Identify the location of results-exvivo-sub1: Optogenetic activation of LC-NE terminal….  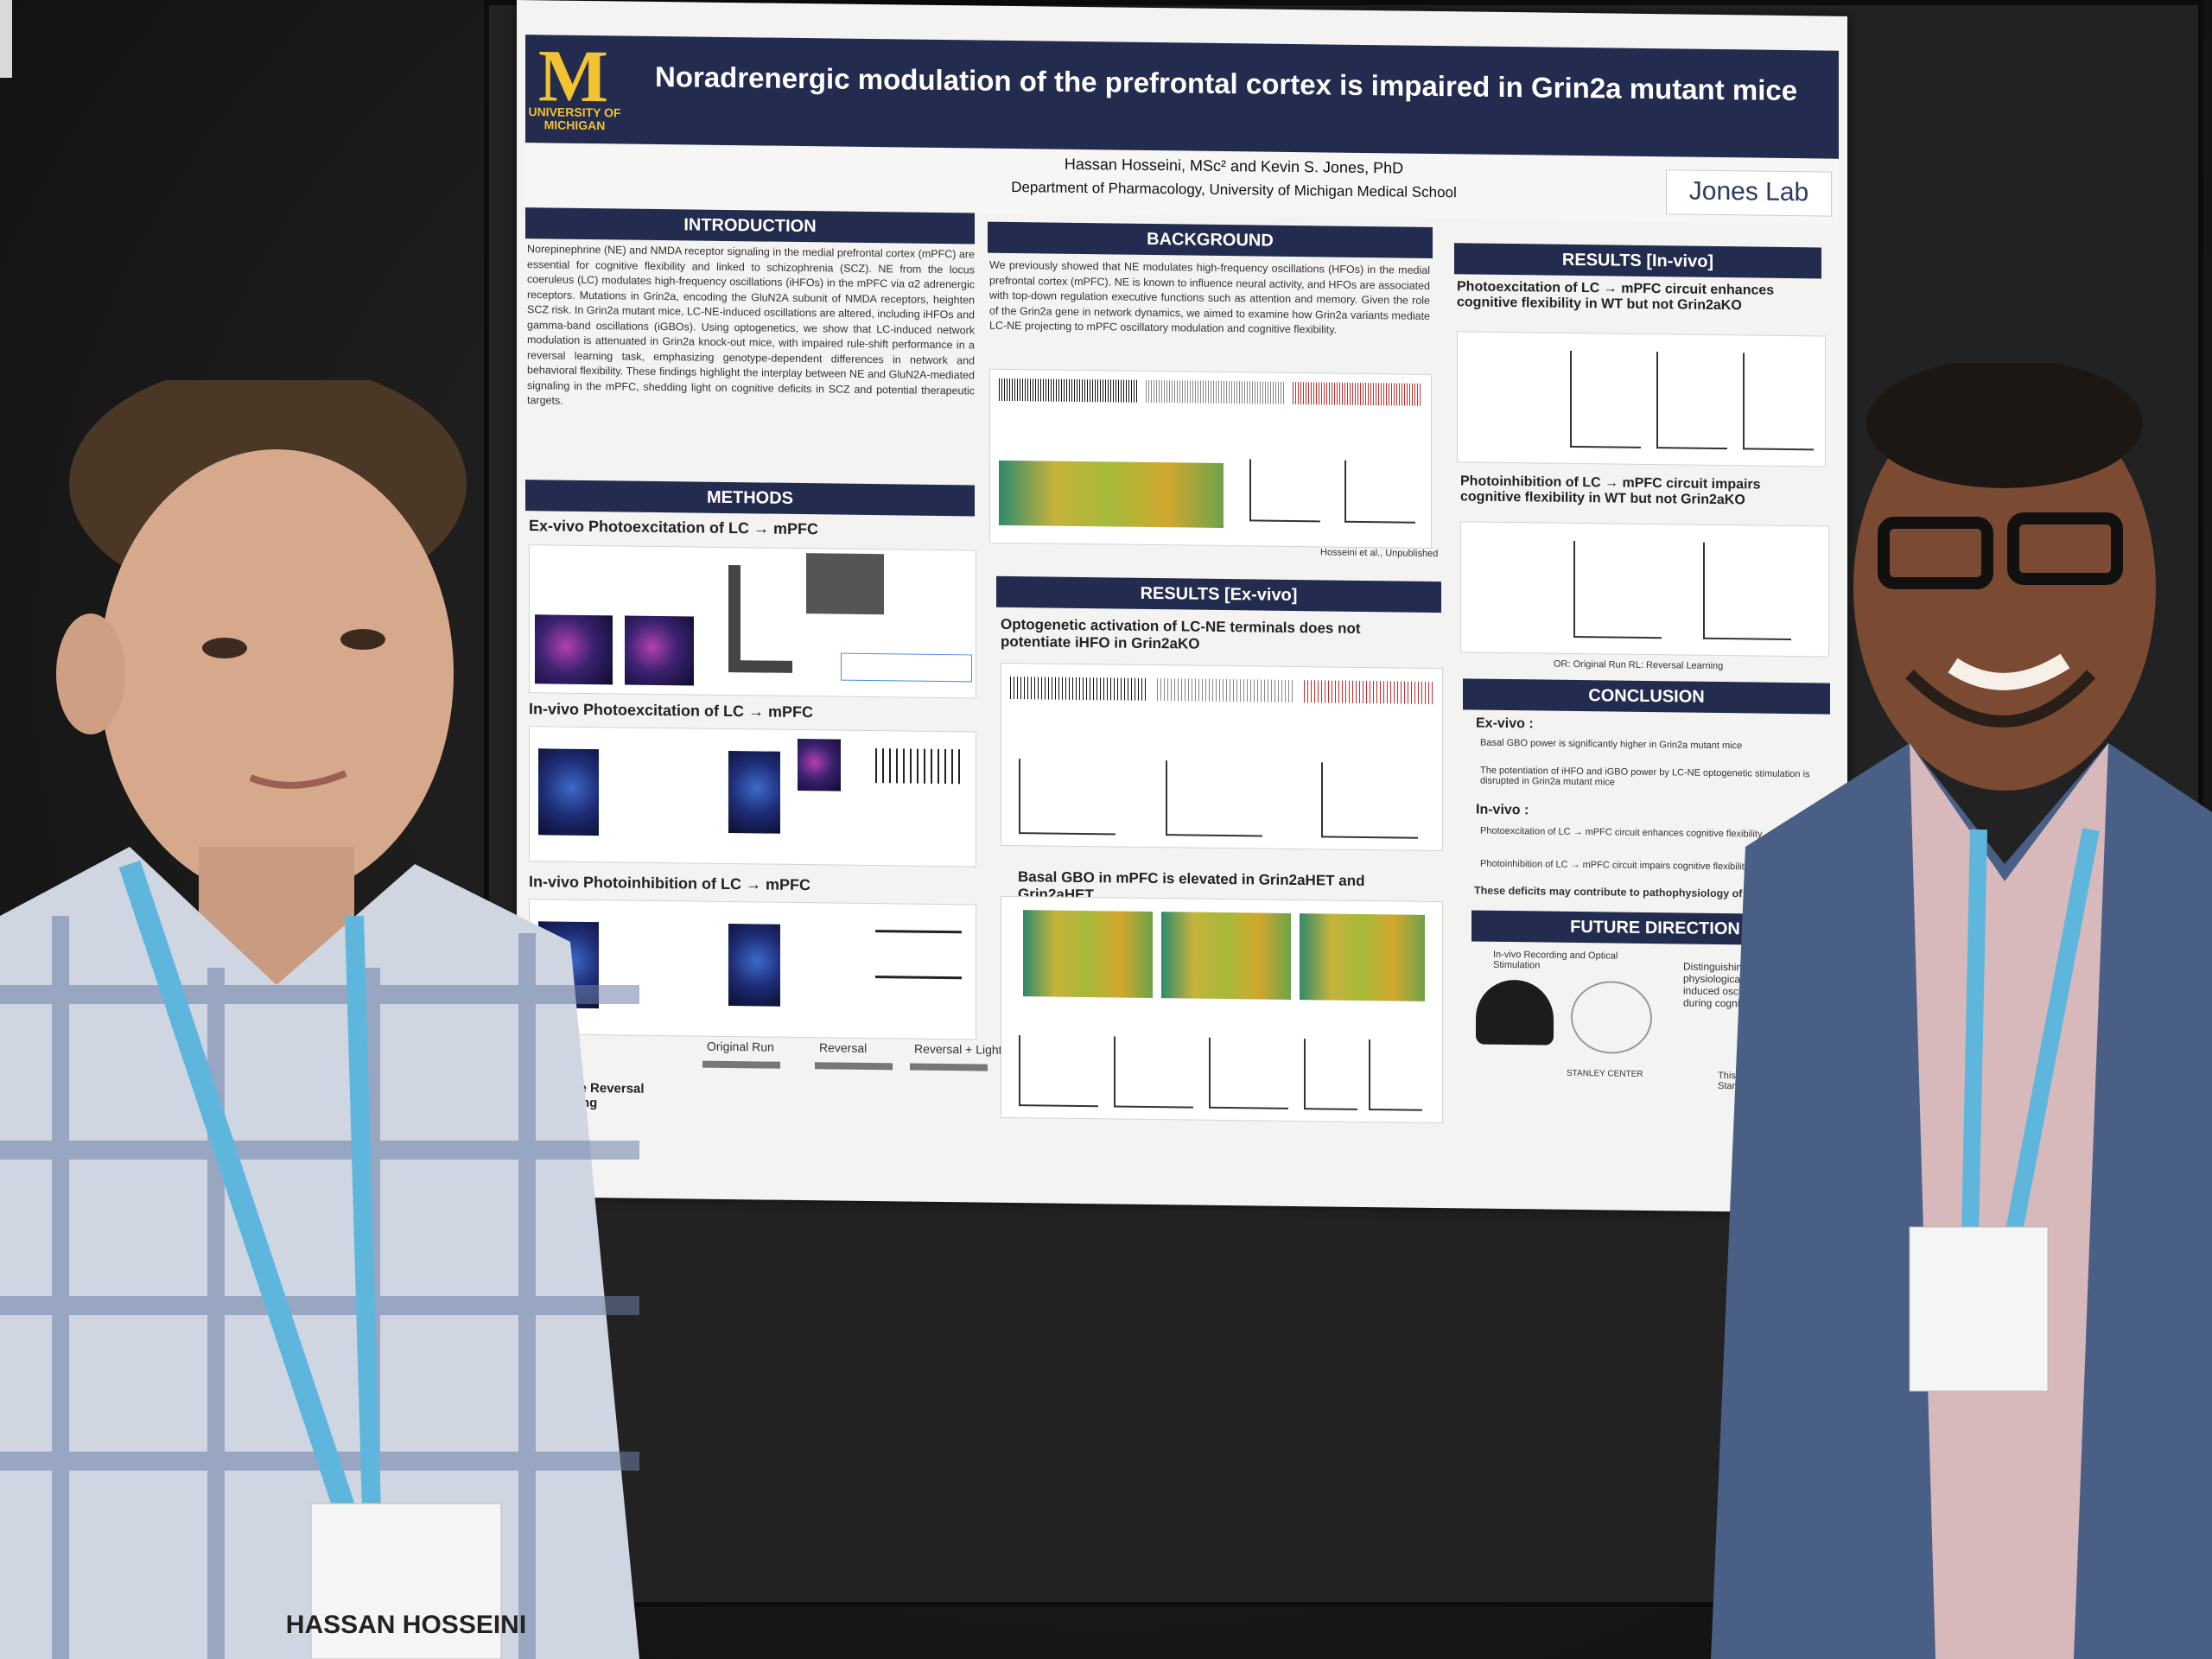
(1181, 633).